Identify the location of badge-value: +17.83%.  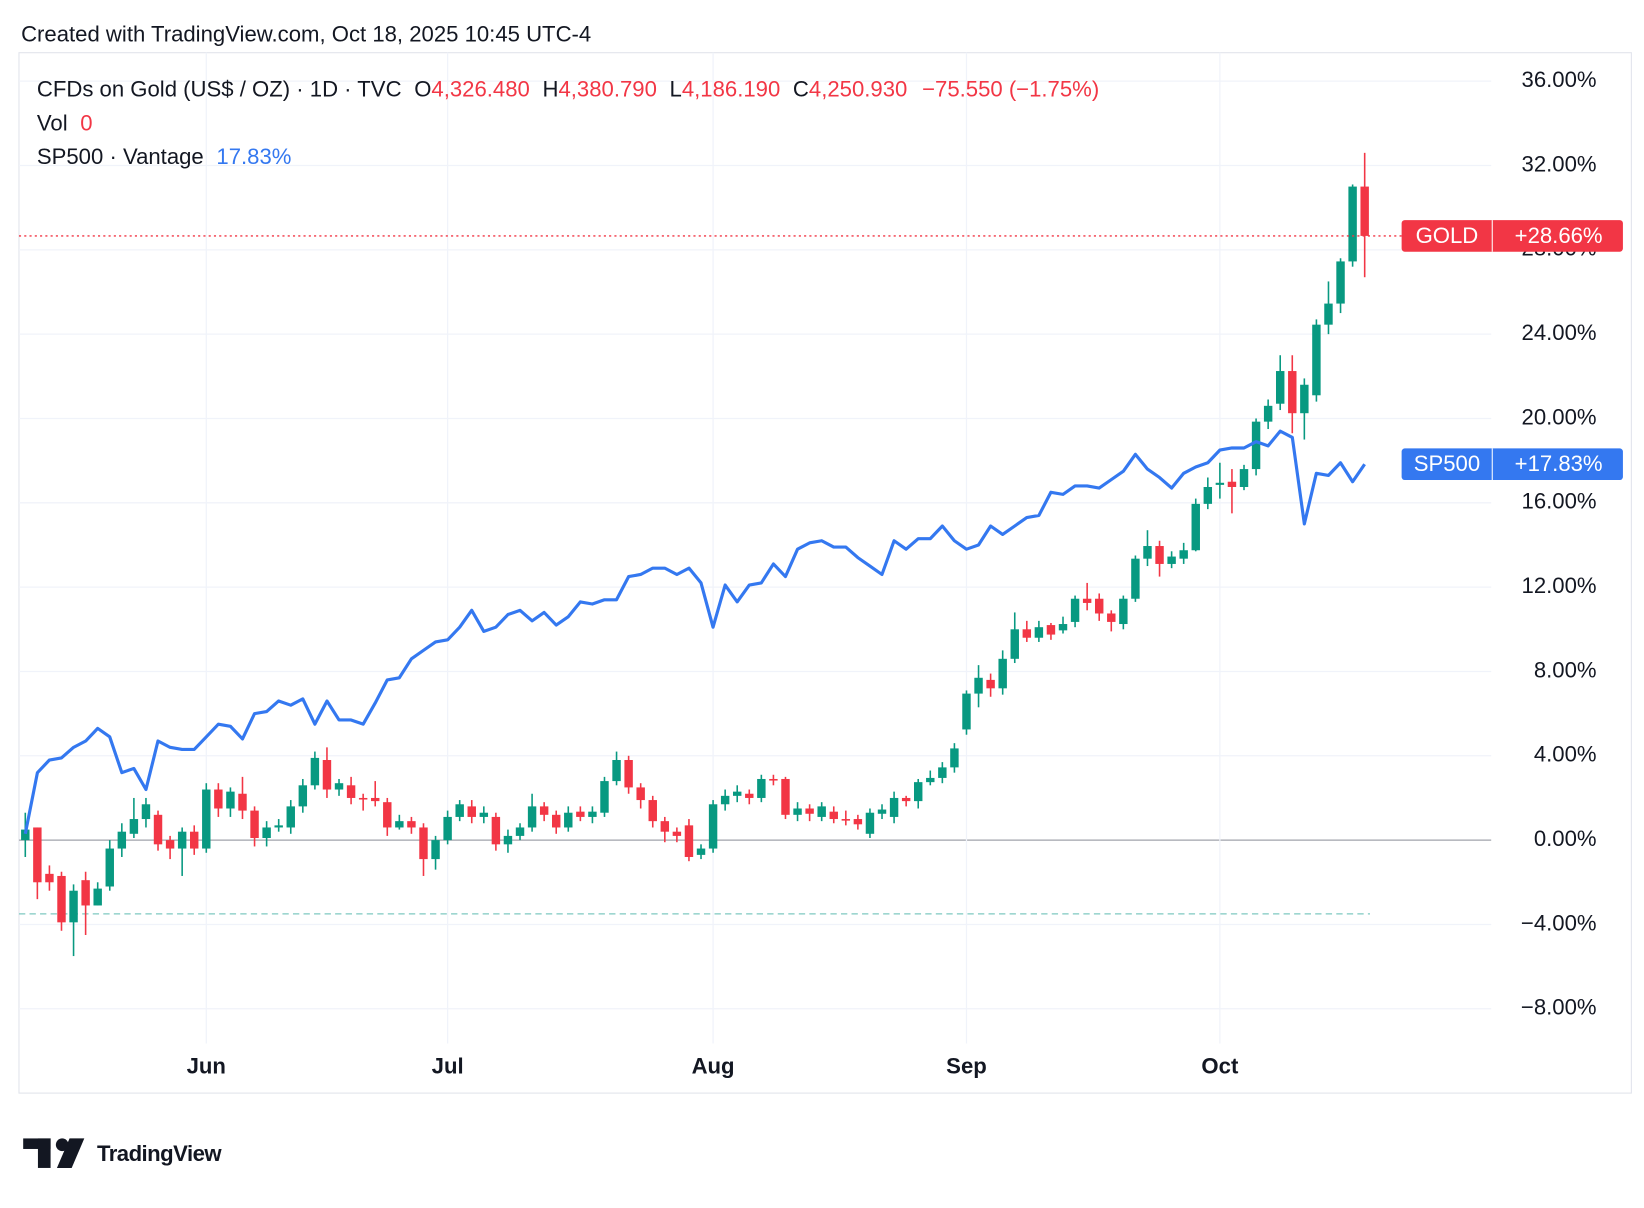
(1559, 463).